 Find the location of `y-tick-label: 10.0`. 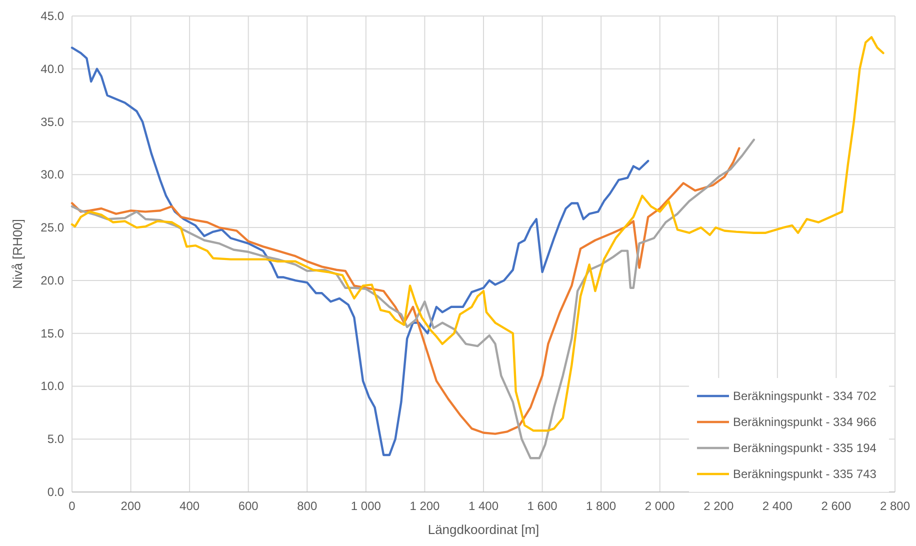

y-tick-label: 10.0 is located at coordinates (52, 386).